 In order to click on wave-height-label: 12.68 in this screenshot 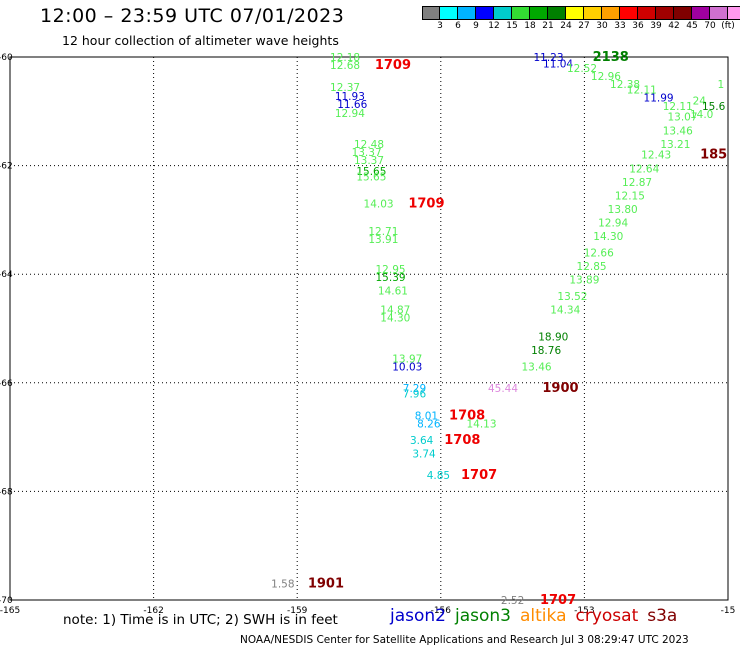, I will do `click(345, 66)`.